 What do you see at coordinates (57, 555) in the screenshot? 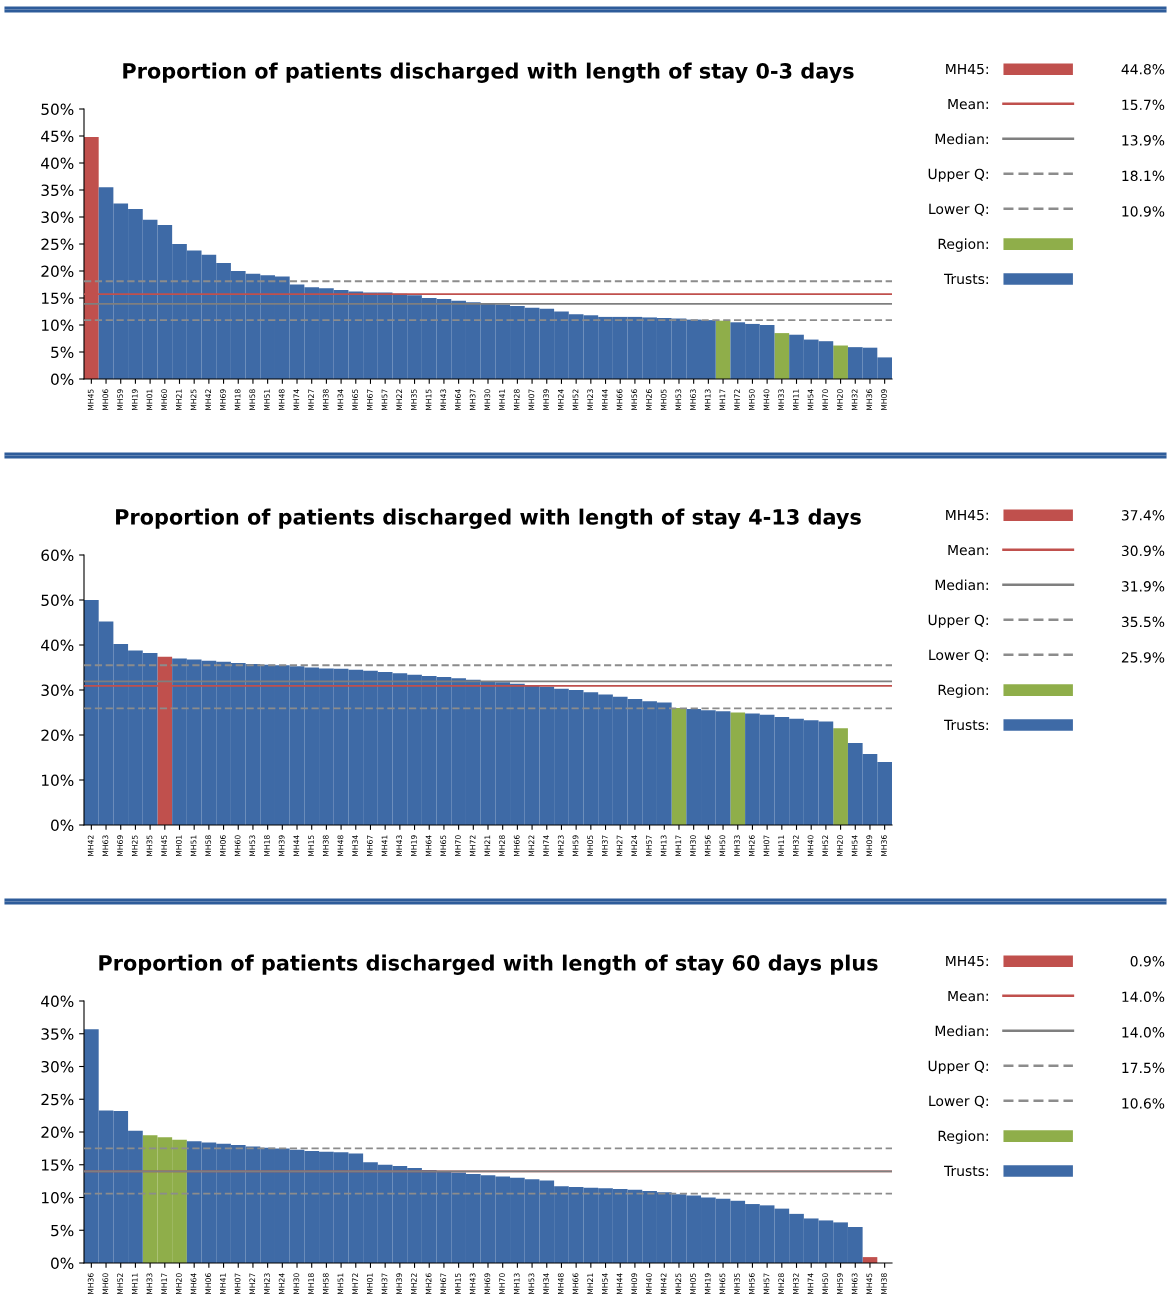
I see `y-tick-label: 60%` at bounding box center [57, 555].